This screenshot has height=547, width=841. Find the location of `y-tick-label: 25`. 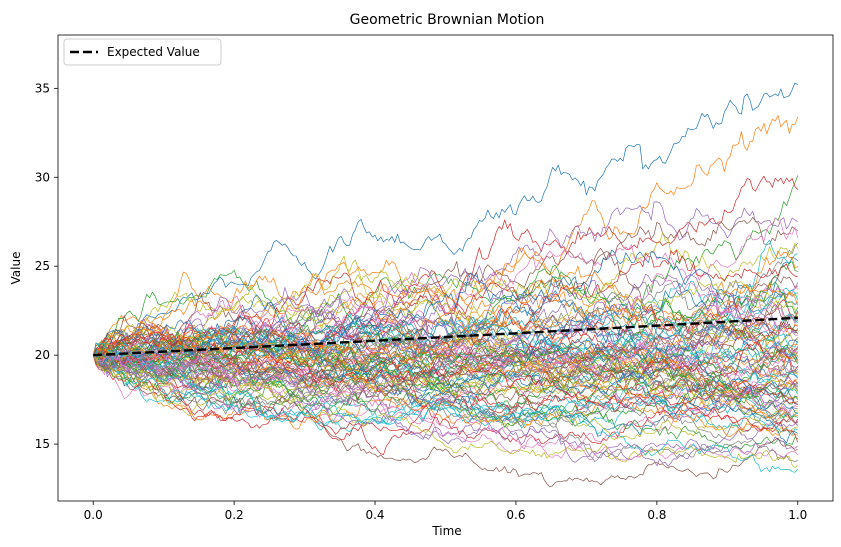

y-tick-label: 25 is located at coordinates (42, 266).